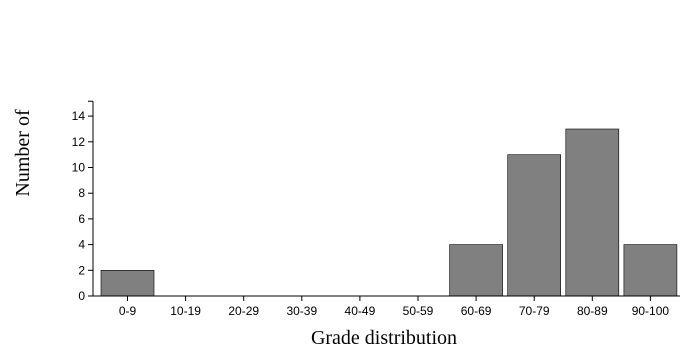 The image size is (681, 348). What do you see at coordinates (81, 270) in the screenshot?
I see `y-tick-label-2: 2` at bounding box center [81, 270].